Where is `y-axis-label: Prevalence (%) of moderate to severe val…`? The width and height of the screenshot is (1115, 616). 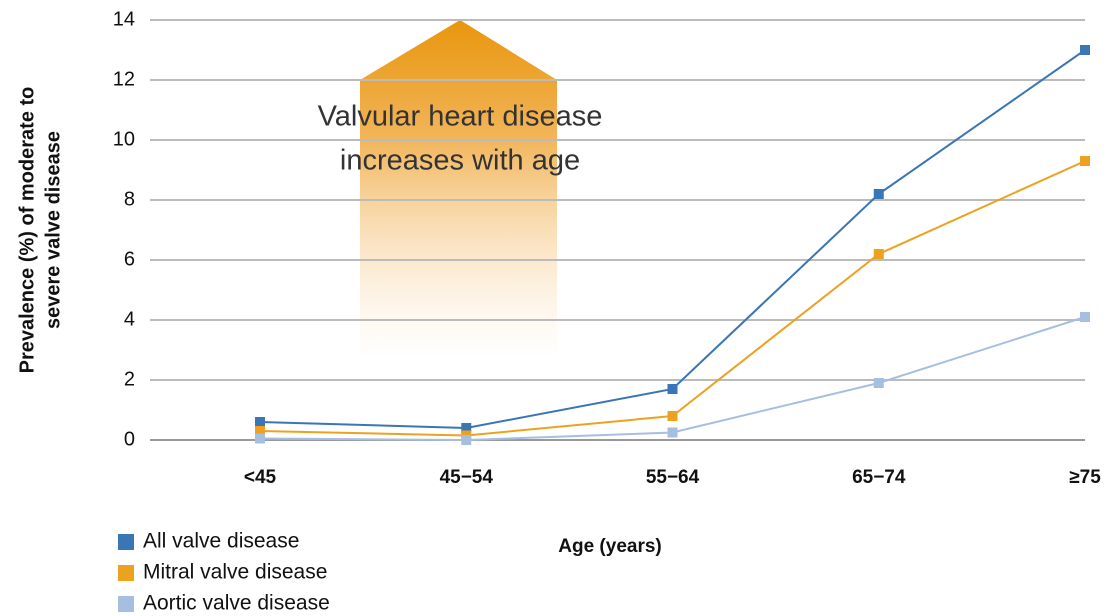
y-axis-label: Prevalence (%) of moderate to severe val… is located at coordinates (40, 230).